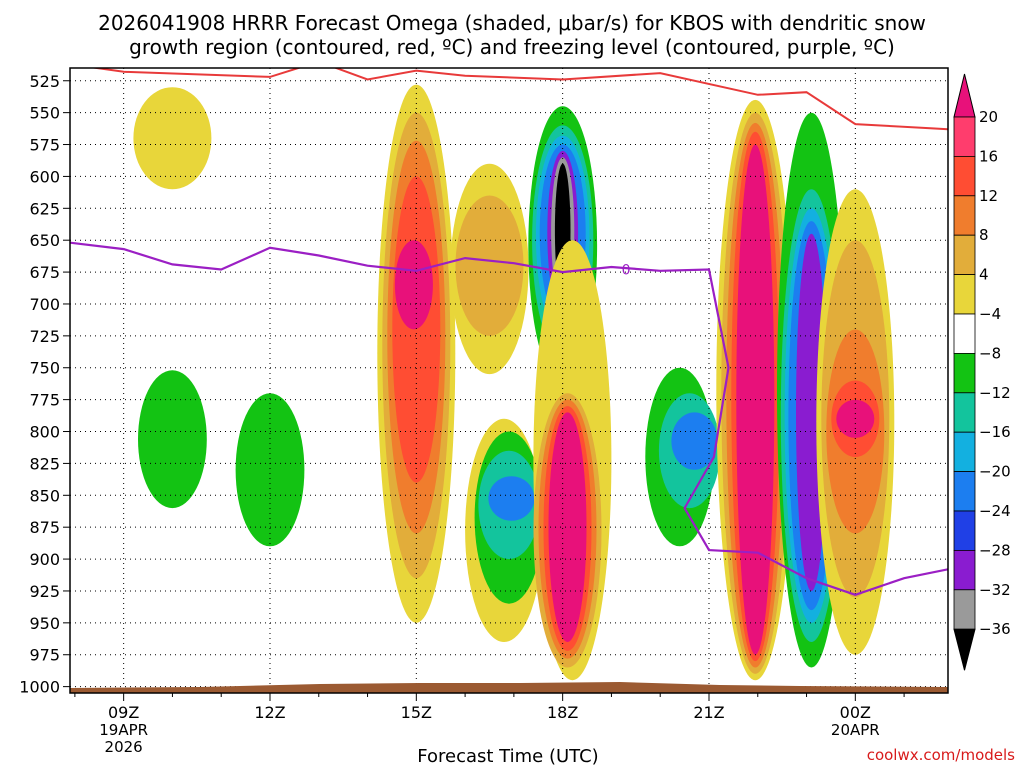 The width and height of the screenshot is (1024, 768). I want to click on y-tick-label-650: 650, so click(44, 240).